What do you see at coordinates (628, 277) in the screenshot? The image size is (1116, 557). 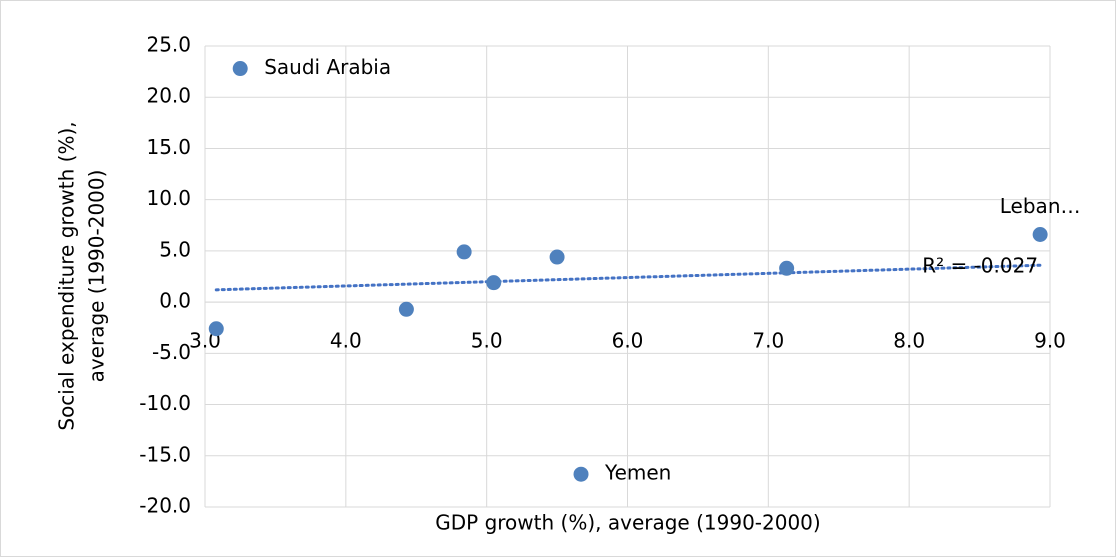 I see `trendline` at bounding box center [628, 277].